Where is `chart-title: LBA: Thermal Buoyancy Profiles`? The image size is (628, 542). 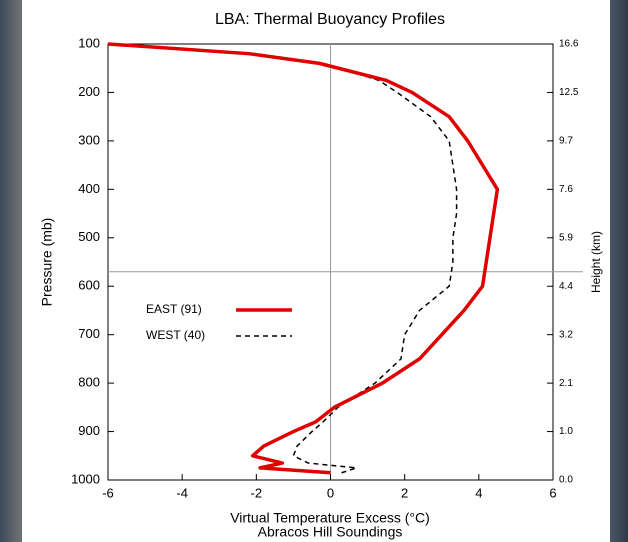 chart-title: LBA: Thermal Buoyancy Profiles is located at coordinates (330, 19).